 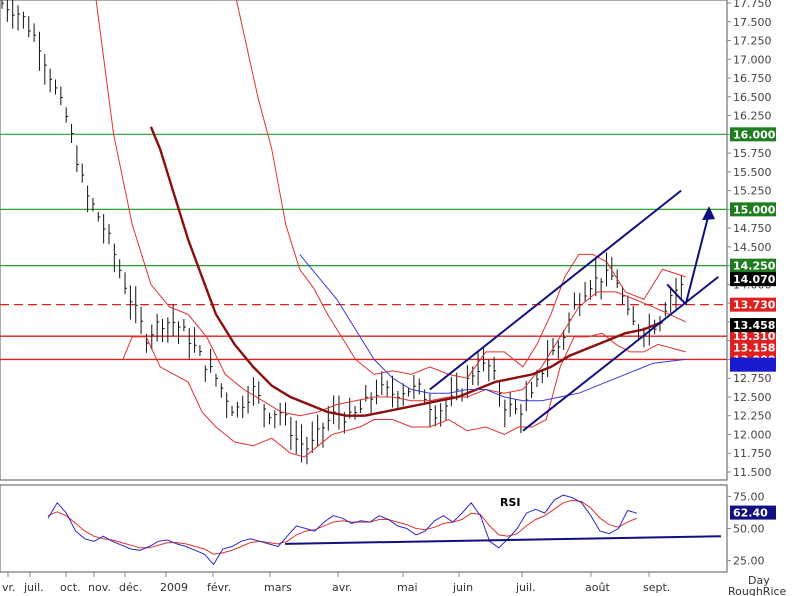 What do you see at coordinates (9, 587) in the screenshot?
I see `x-tick-label: vr.` at bounding box center [9, 587].